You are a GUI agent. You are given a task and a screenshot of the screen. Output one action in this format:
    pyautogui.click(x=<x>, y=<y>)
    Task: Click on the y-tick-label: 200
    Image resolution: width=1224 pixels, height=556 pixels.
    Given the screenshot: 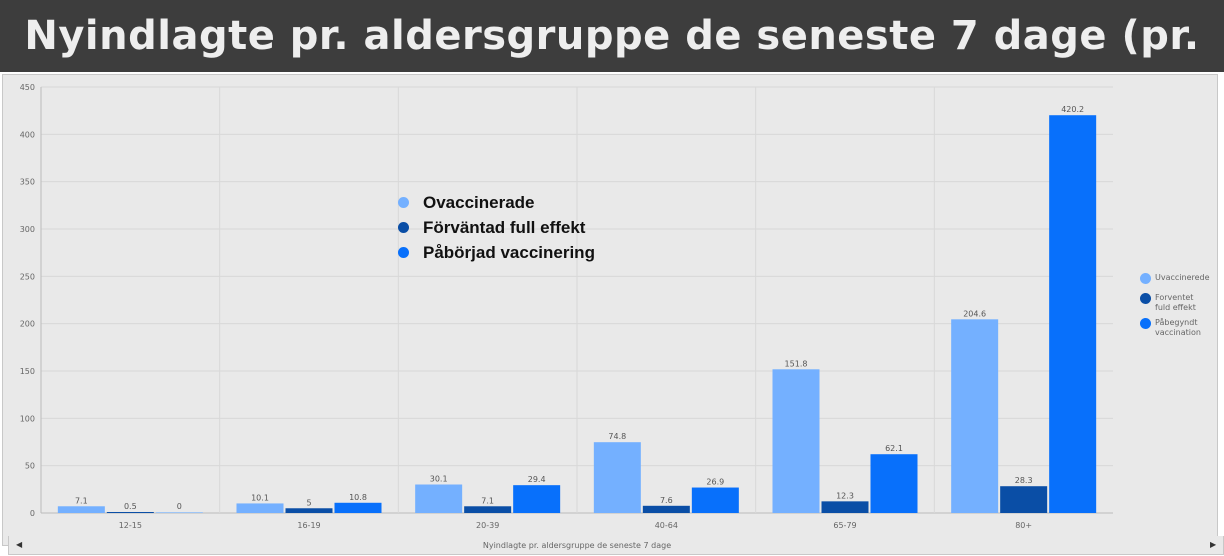 What is the action you would take?
    pyautogui.click(x=27, y=324)
    